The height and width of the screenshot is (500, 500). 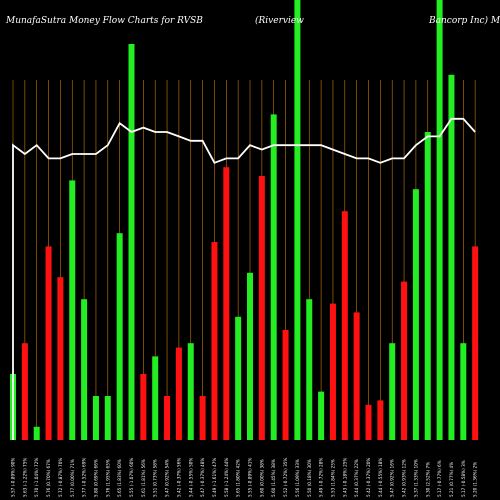 What do you see at coordinates (427, 479) in the screenshot?
I see `x-tick-label: 5.30 (2.52%) 7%` at bounding box center [427, 479].